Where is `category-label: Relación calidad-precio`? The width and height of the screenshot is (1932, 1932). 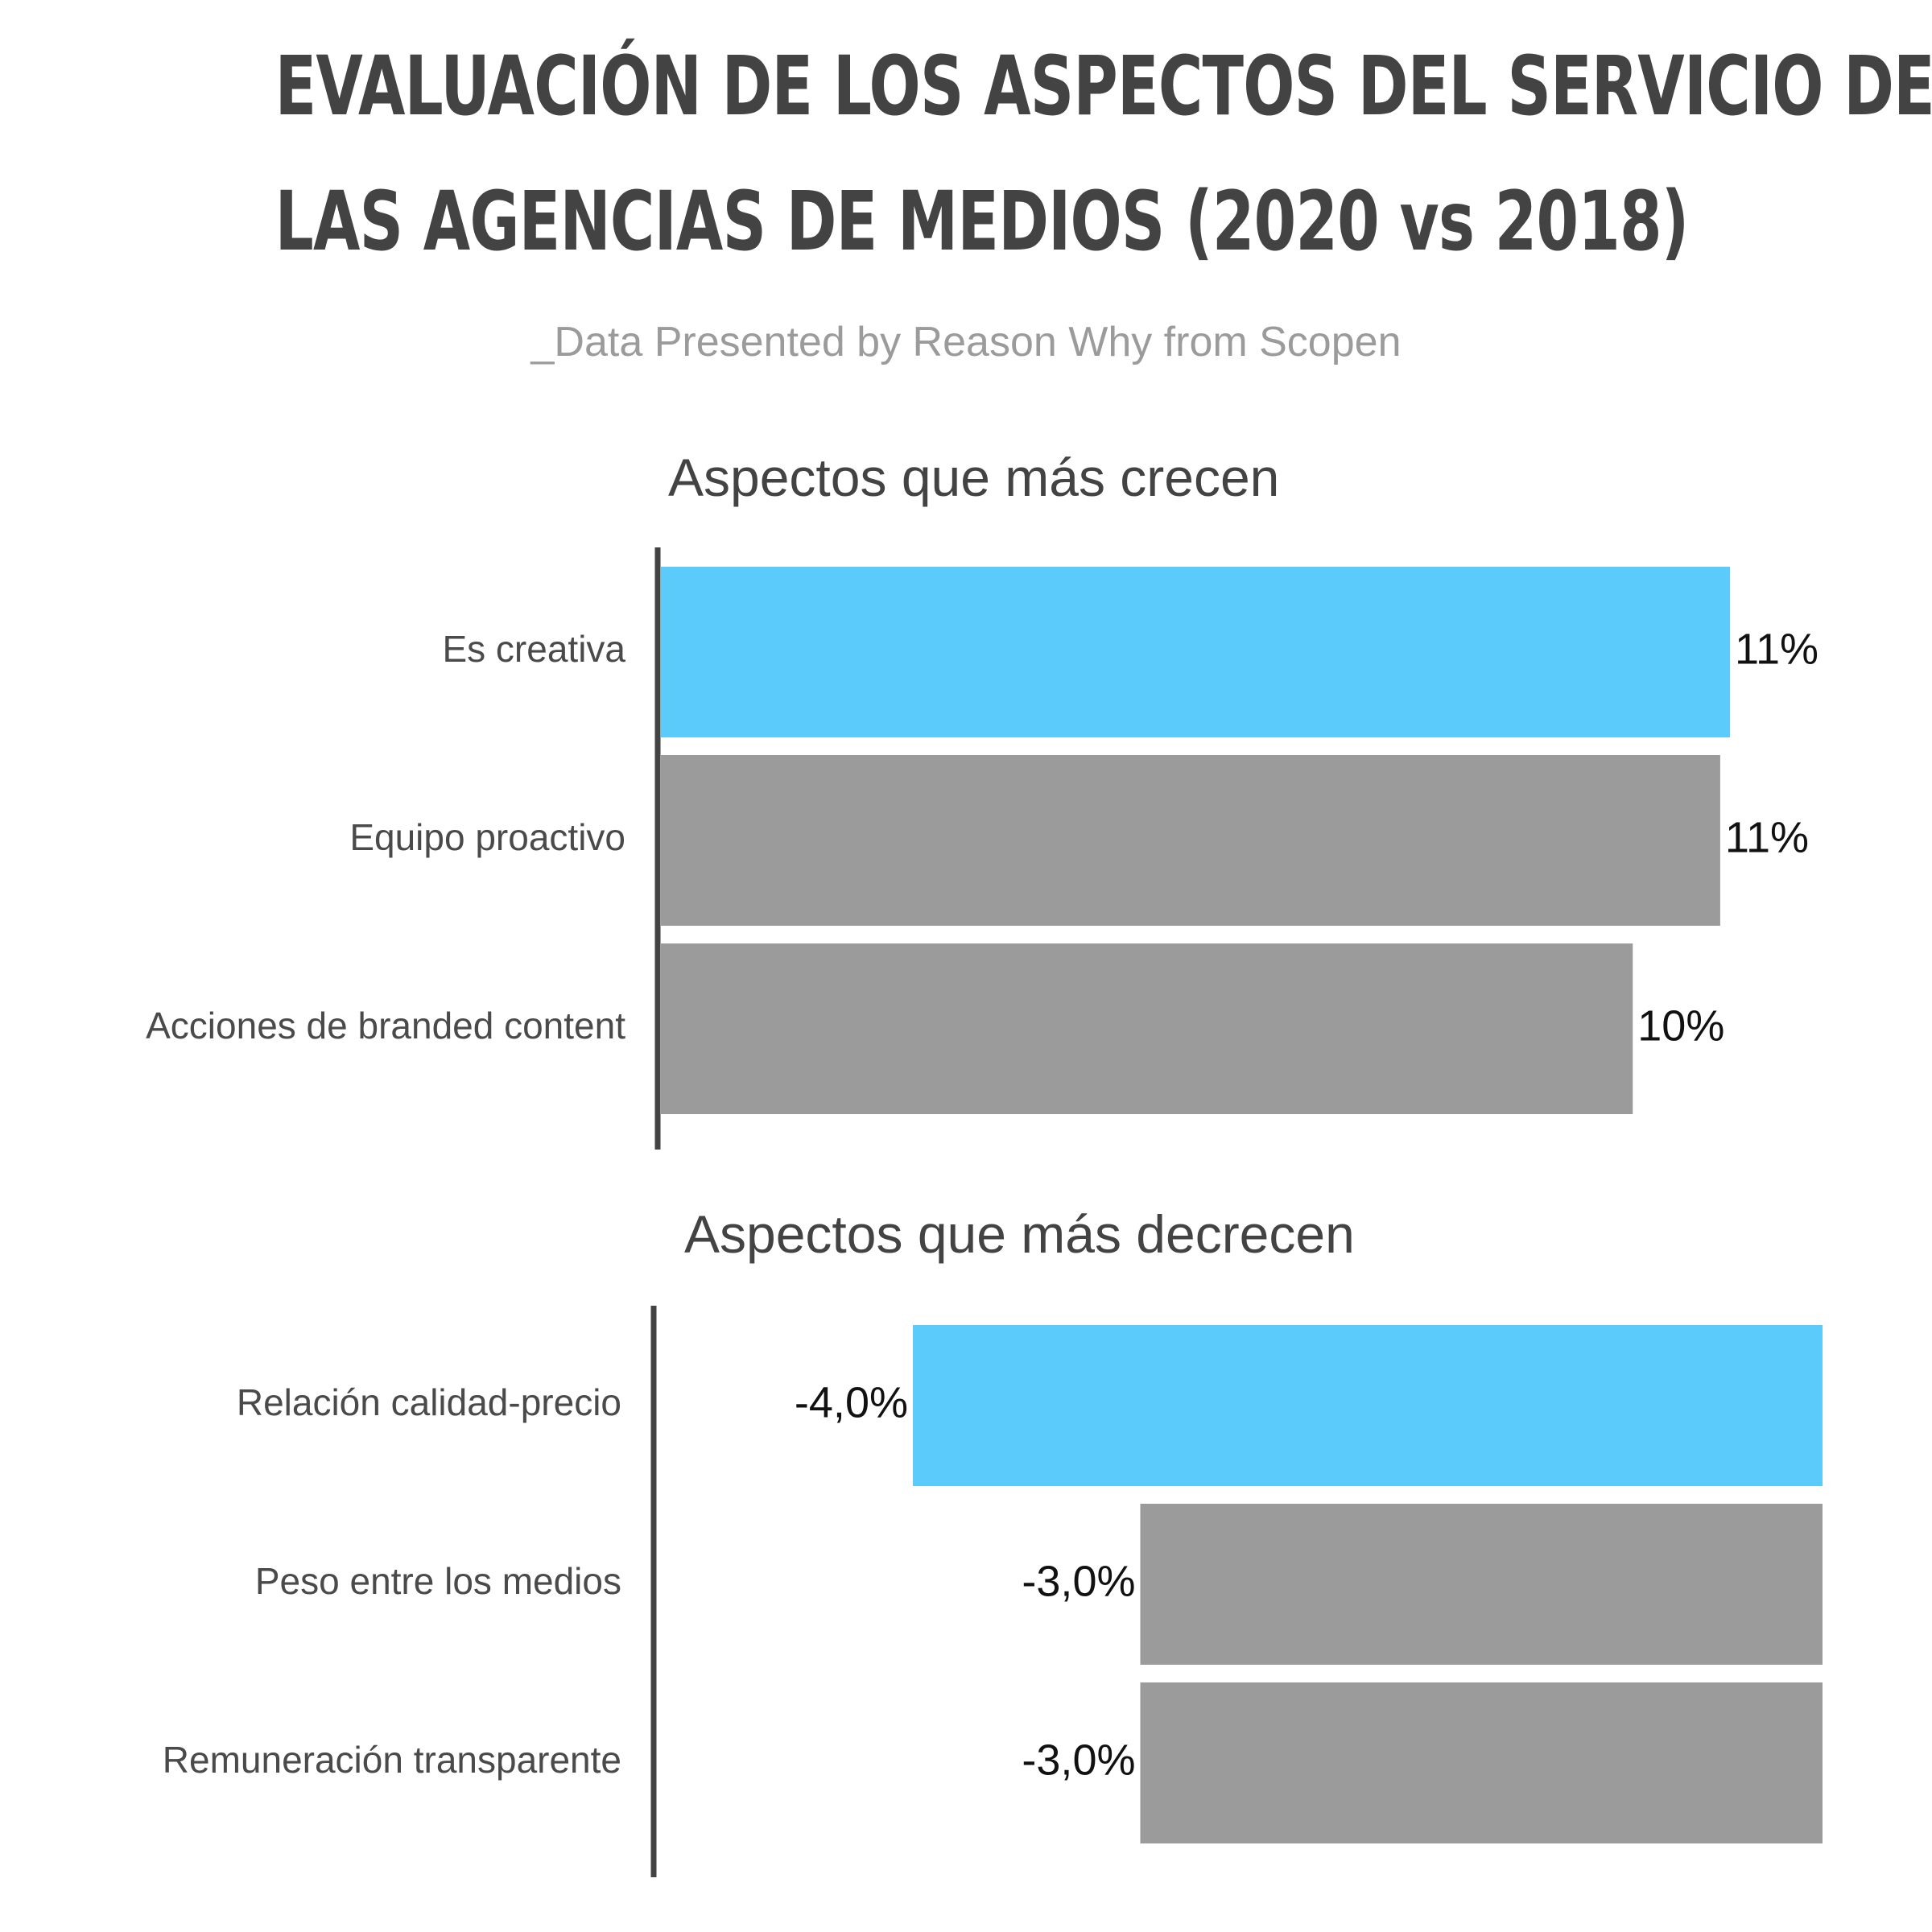
category-label: Relación calidad-precio is located at coordinates (429, 1402).